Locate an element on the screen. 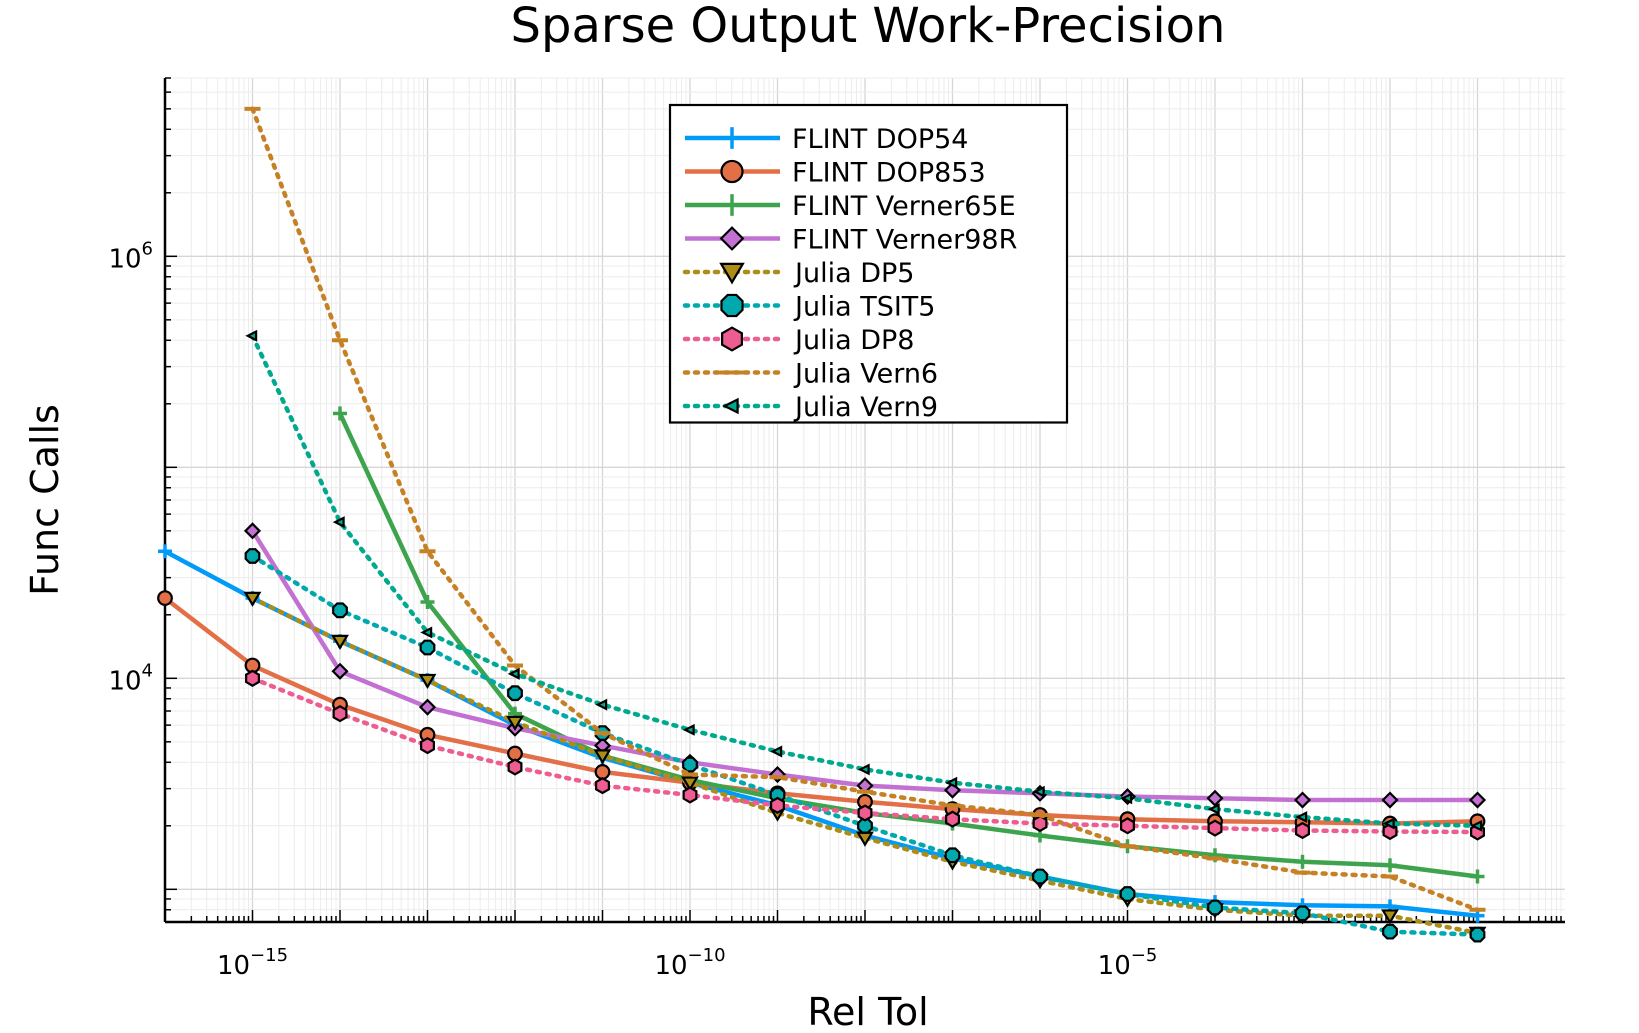 The height and width of the screenshot is (1033, 1639). legend-label: FLINT DOP54 is located at coordinates (880, 139).